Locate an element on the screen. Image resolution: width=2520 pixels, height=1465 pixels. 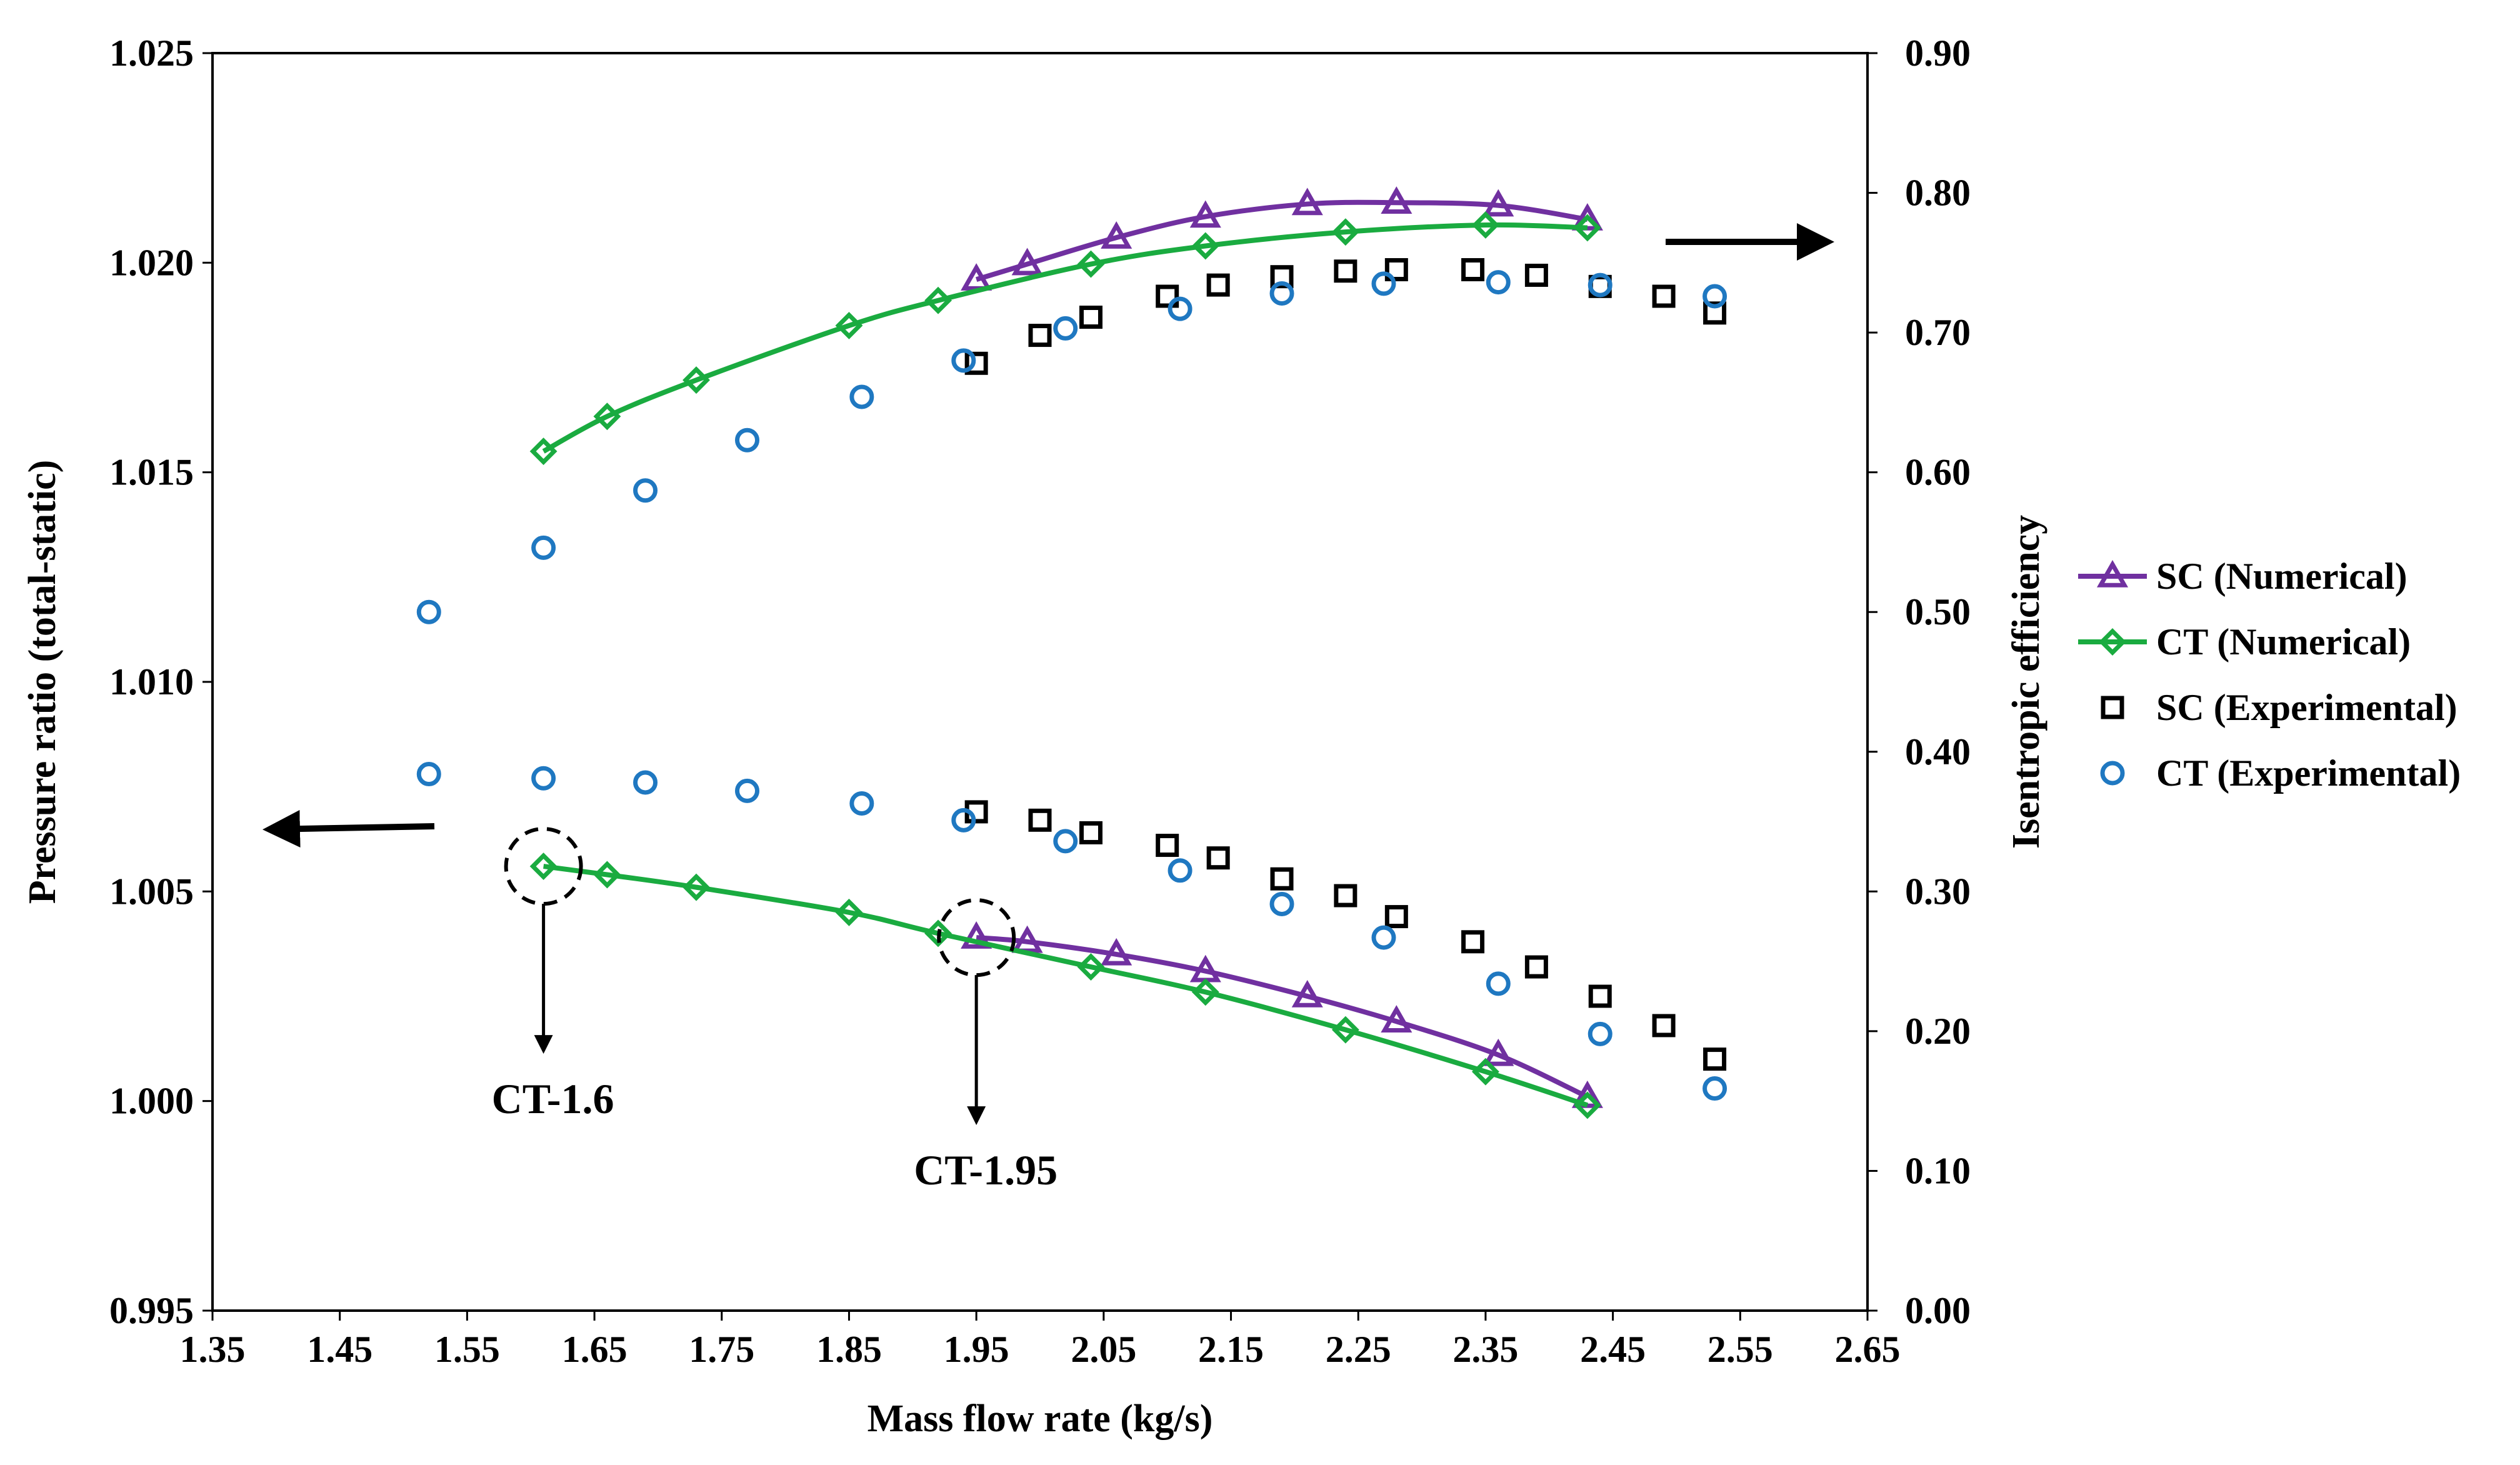
right-y-tick-label: 0.20 is located at coordinates (1938, 1031).